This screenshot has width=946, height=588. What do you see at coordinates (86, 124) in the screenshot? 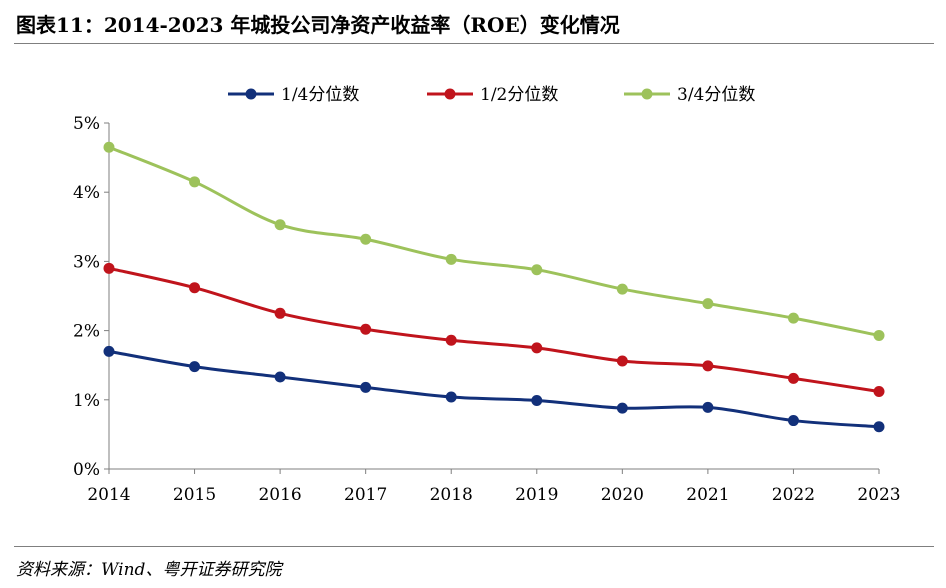
I see `y-tick-label: 5%` at bounding box center [86, 124].